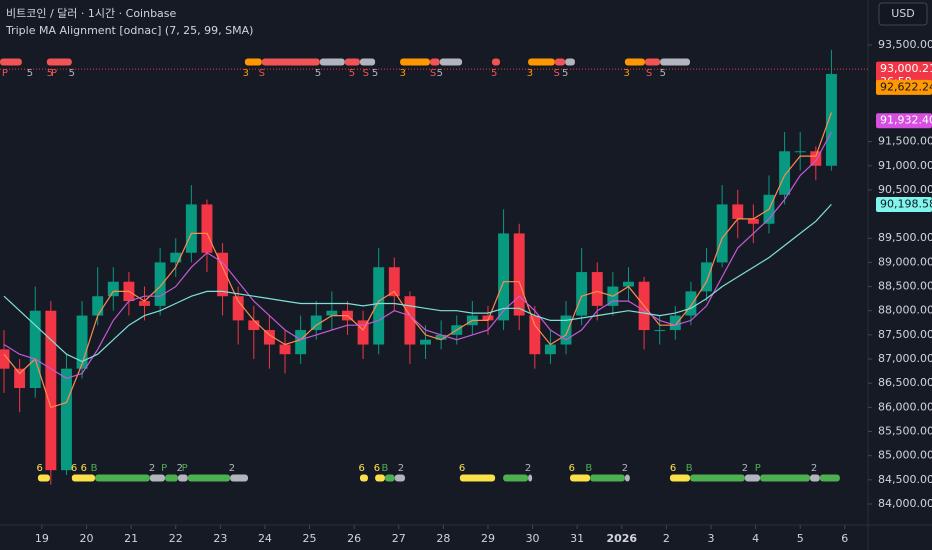 The width and height of the screenshot is (932, 550). Describe the element at coordinates (905, 189) in the screenshot. I see `y-tick-label: 90,500.00` at that location.